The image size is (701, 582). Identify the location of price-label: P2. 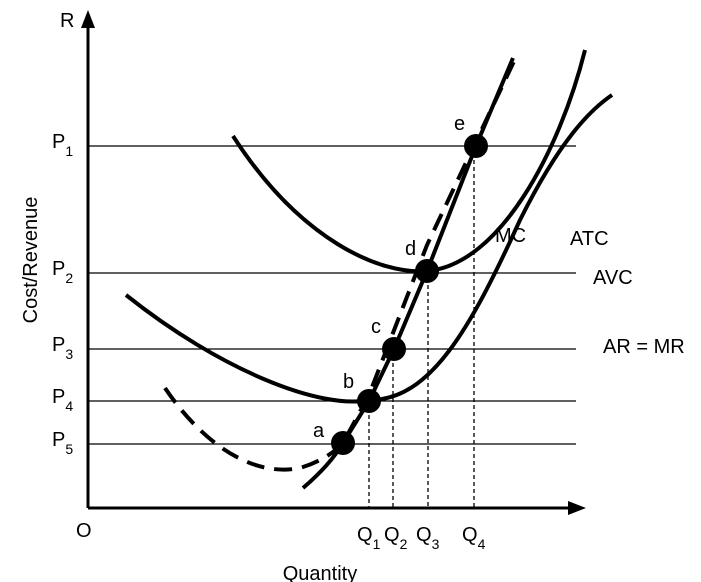
(62, 272).